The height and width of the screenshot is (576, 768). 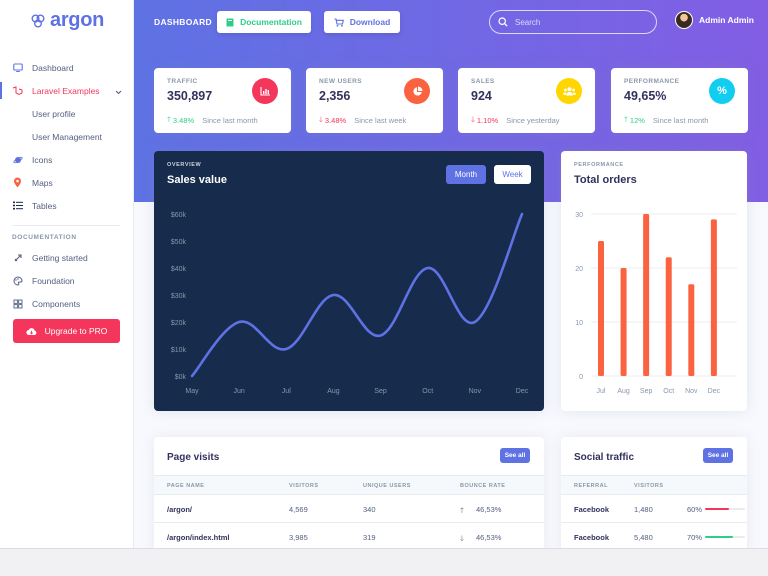 I want to click on orders-bar-chart: 0 10 20 30 Jul Aug Sep Oct Nov Dec, so click(x=656, y=303).